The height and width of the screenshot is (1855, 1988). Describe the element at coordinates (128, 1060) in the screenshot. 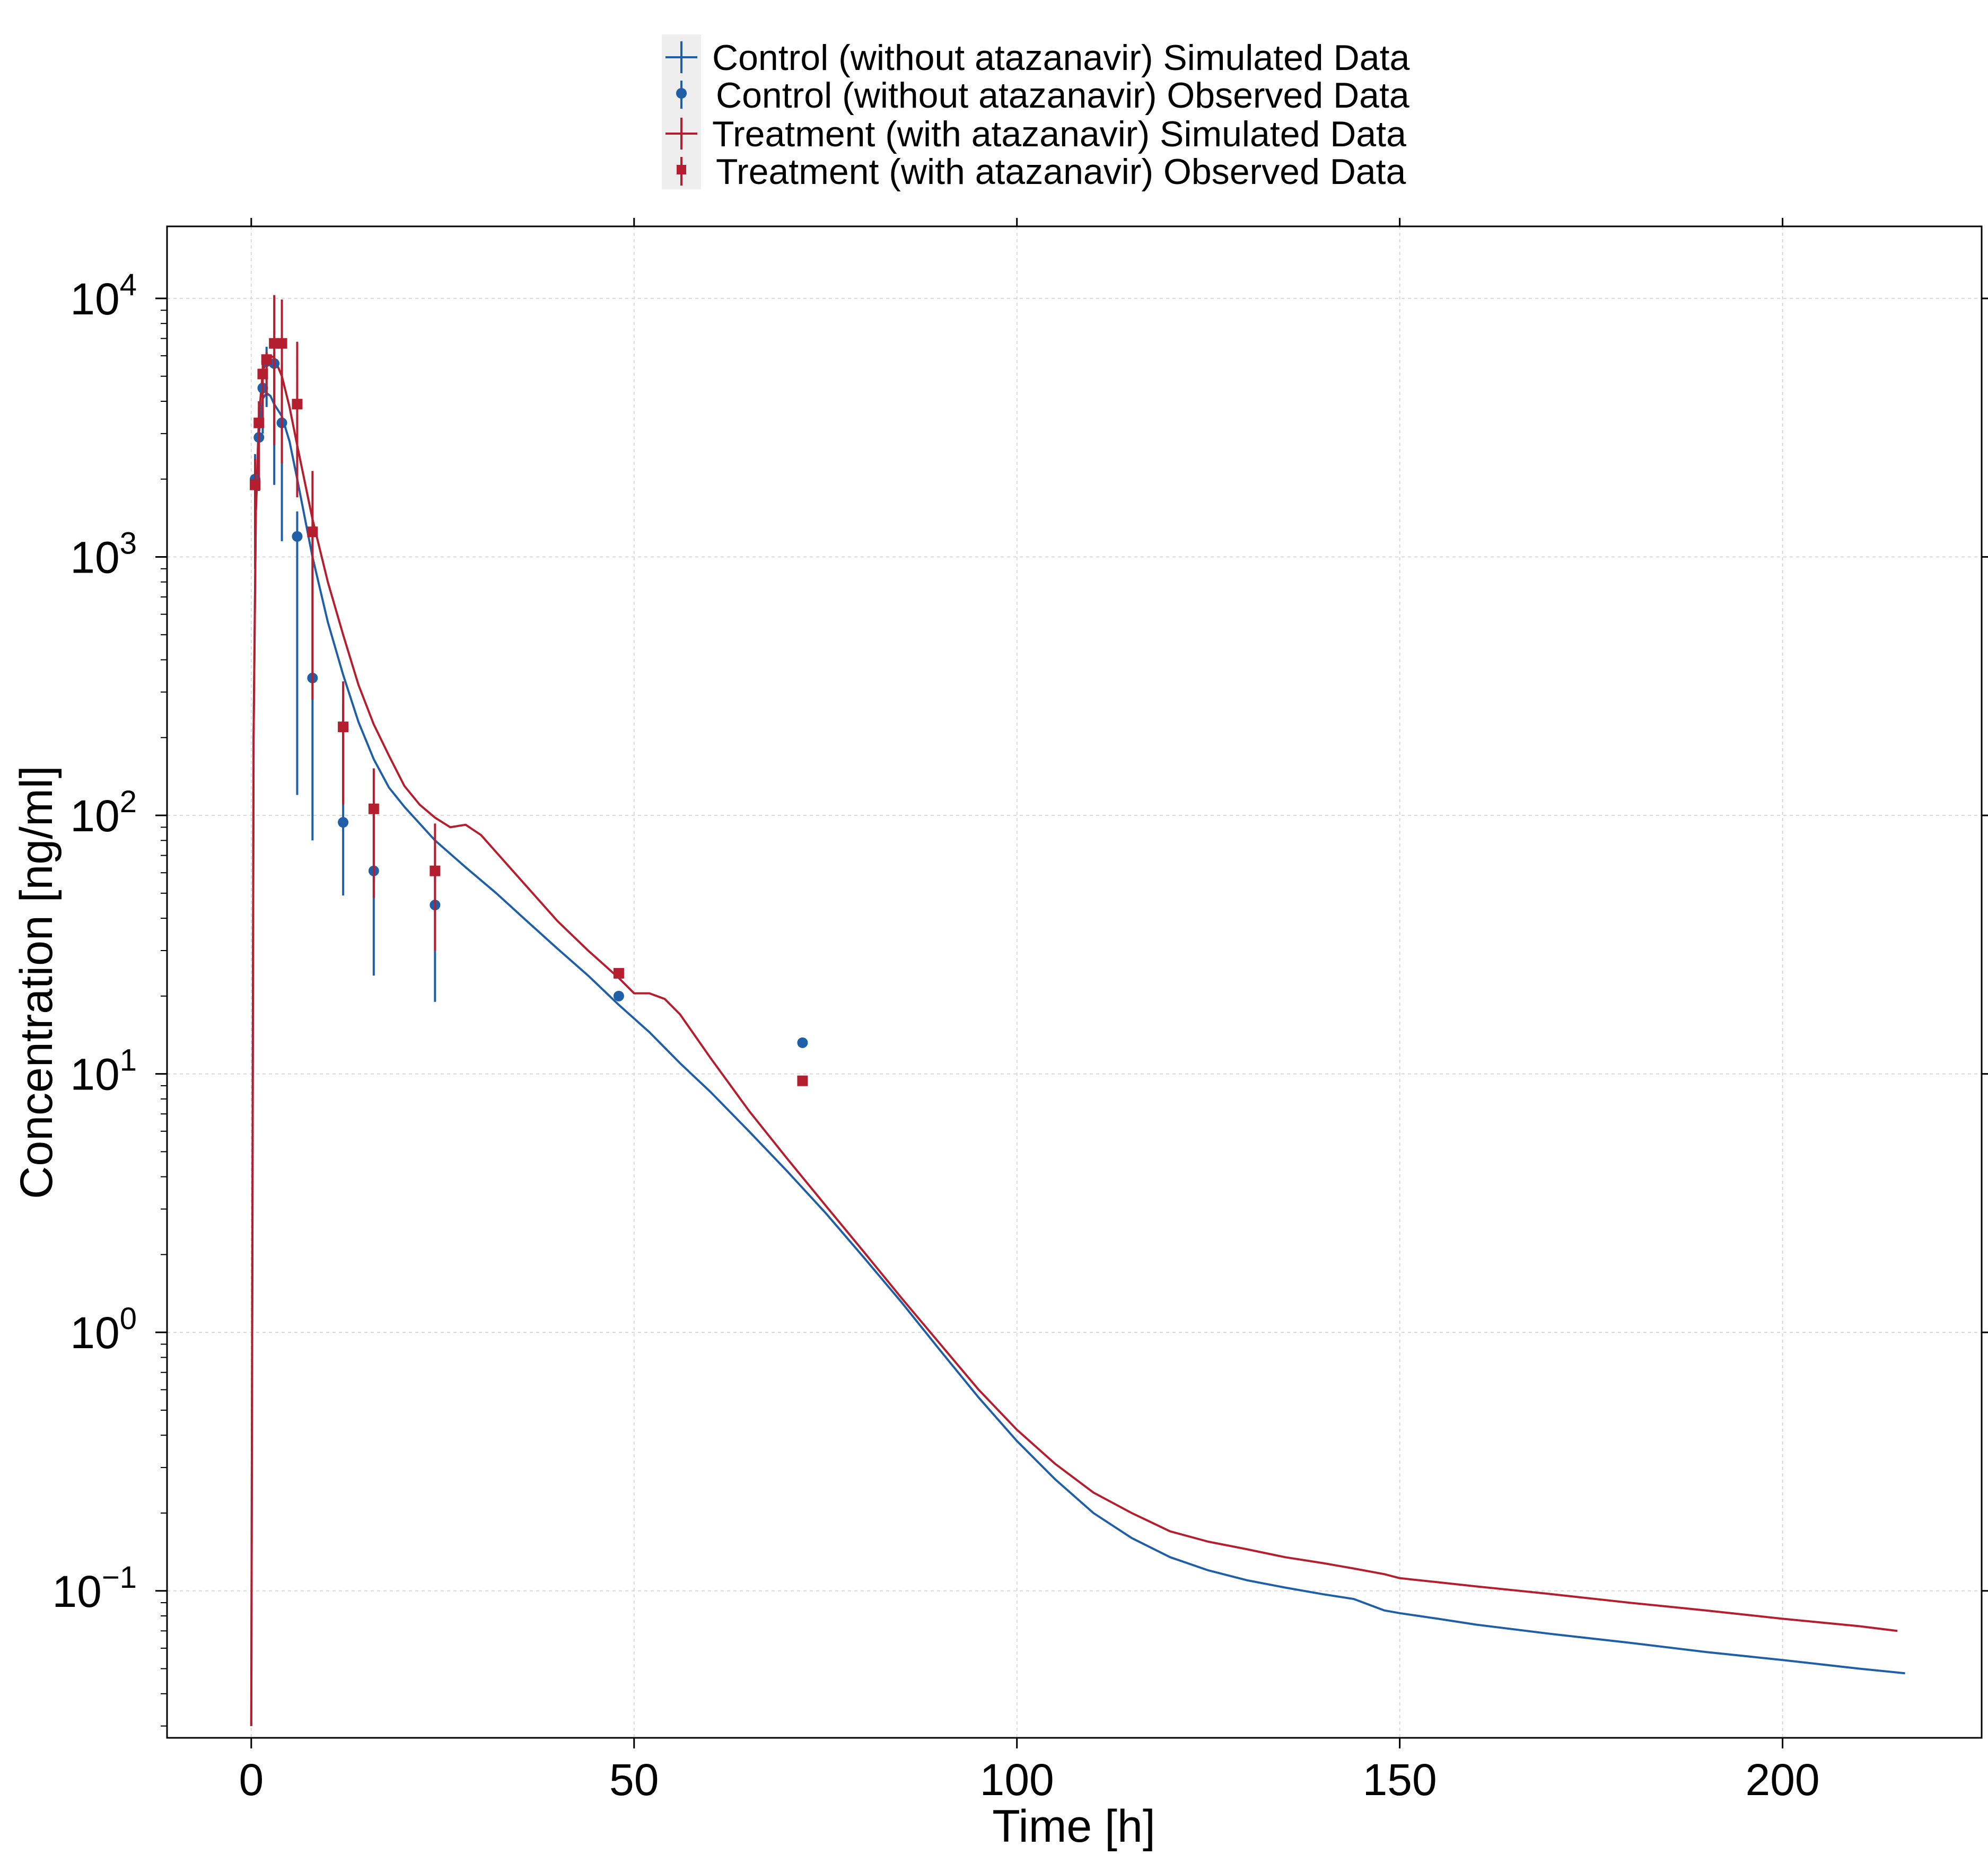

I see `y-tick-label-exponent: 1` at that location.